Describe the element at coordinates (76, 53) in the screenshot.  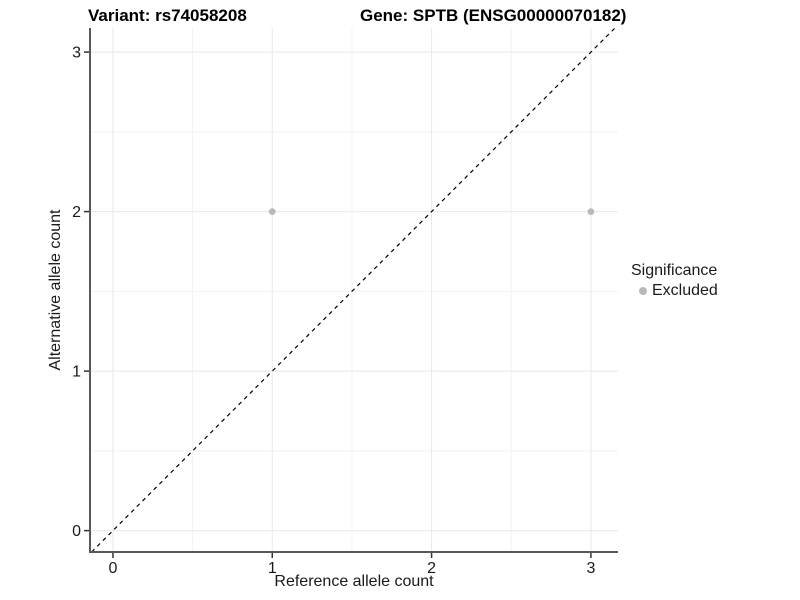
I see `y-tick-label: 3` at that location.